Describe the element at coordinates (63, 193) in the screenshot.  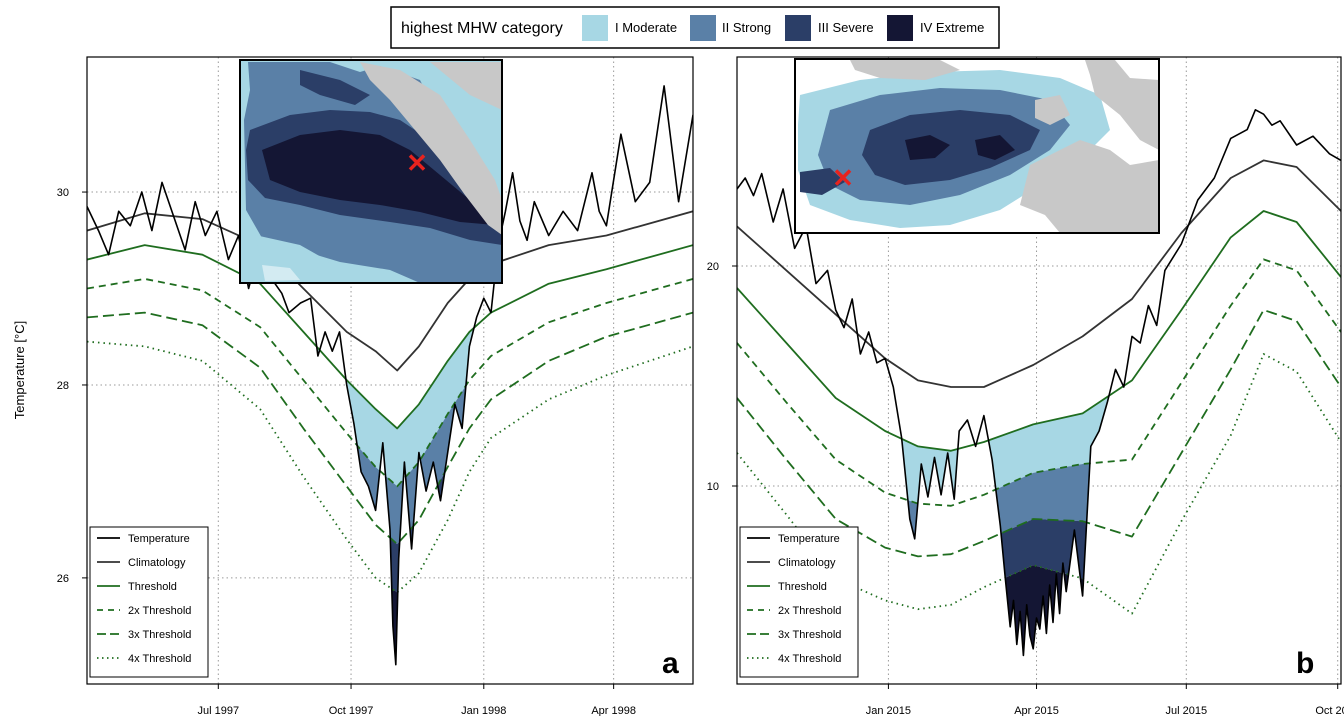
I see `panel-a-ytick-label: 30` at that location.